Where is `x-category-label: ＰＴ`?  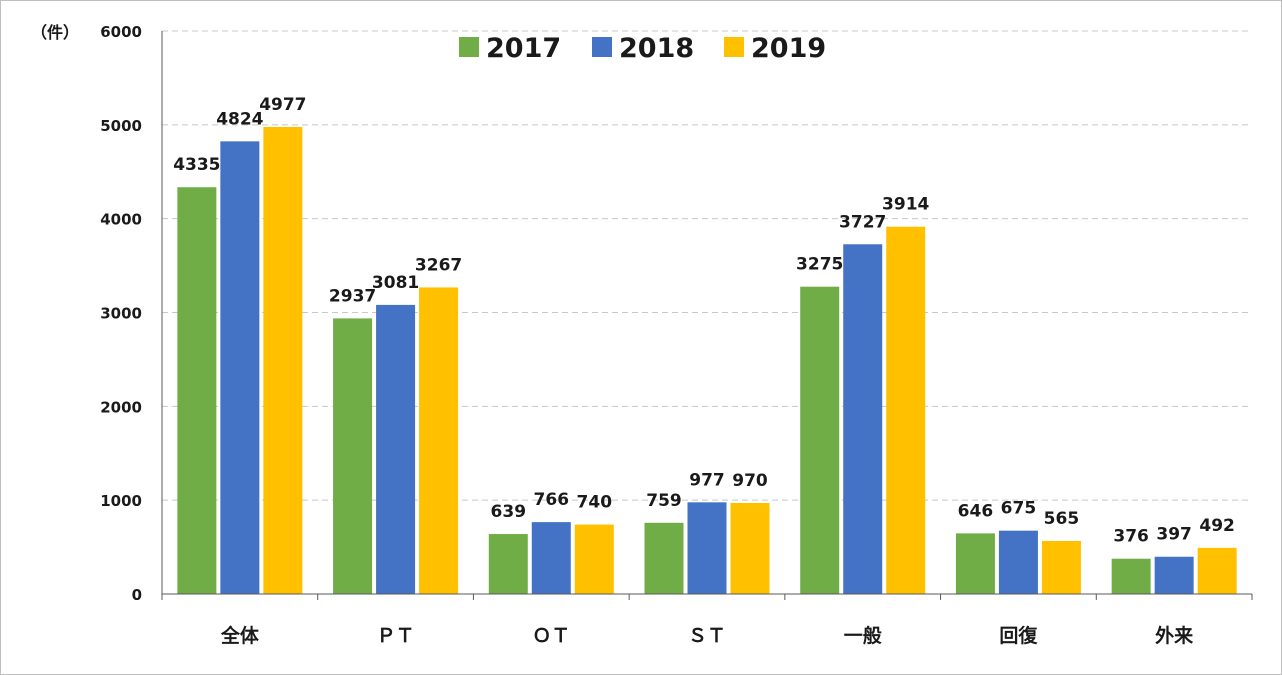 x-category-label: ＰＴ is located at coordinates (396, 636).